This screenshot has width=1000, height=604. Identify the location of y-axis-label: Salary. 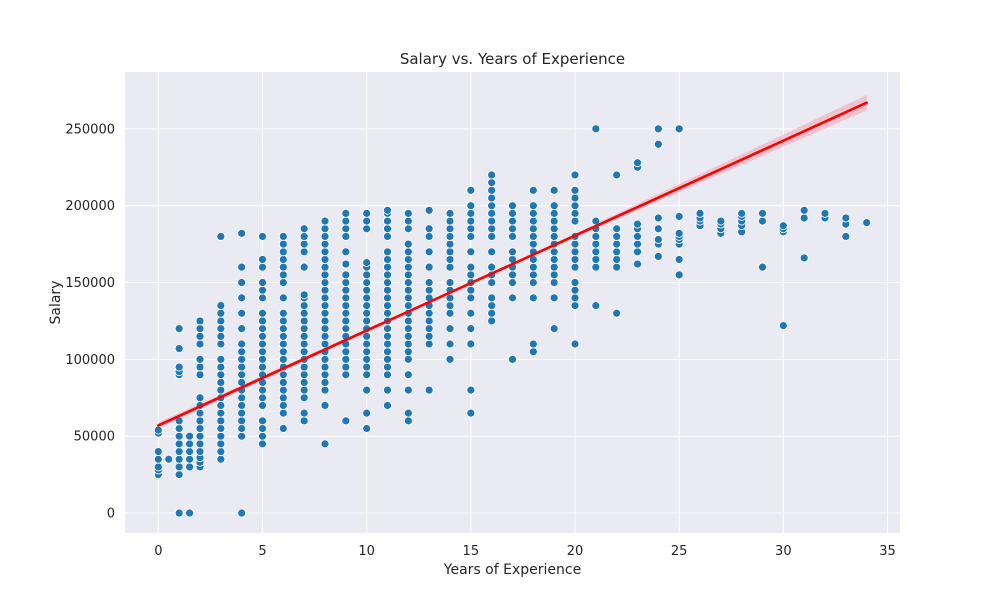
(56, 303).